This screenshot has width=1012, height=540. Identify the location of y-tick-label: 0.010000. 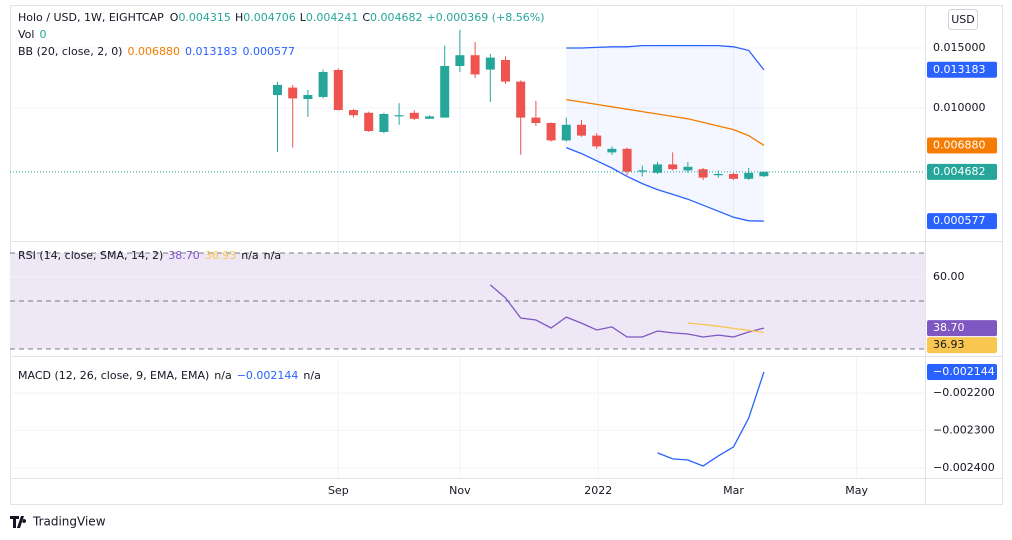
(959, 107).